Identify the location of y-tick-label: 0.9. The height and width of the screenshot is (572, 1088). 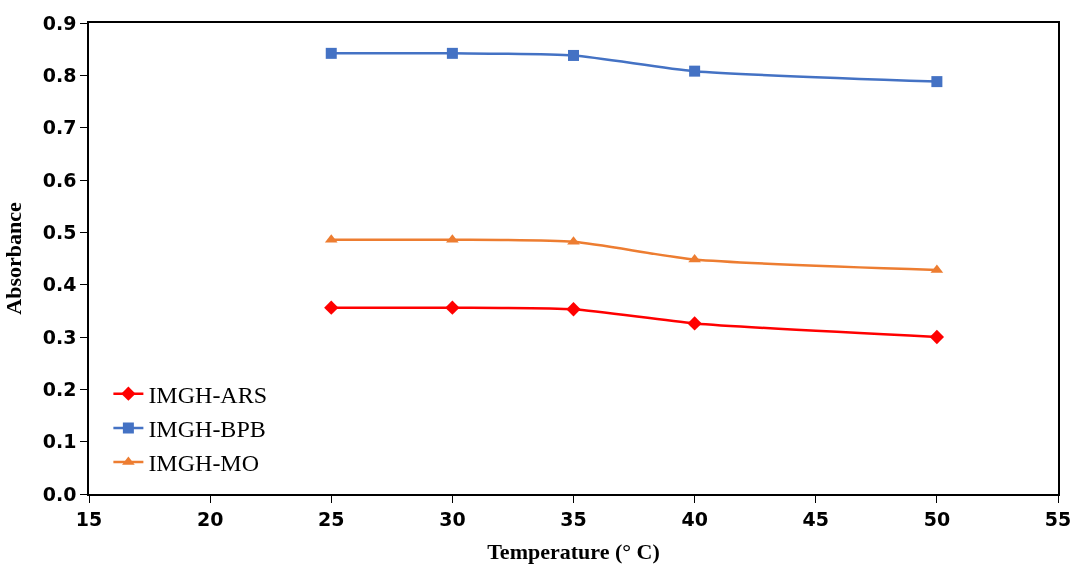
(59, 22).